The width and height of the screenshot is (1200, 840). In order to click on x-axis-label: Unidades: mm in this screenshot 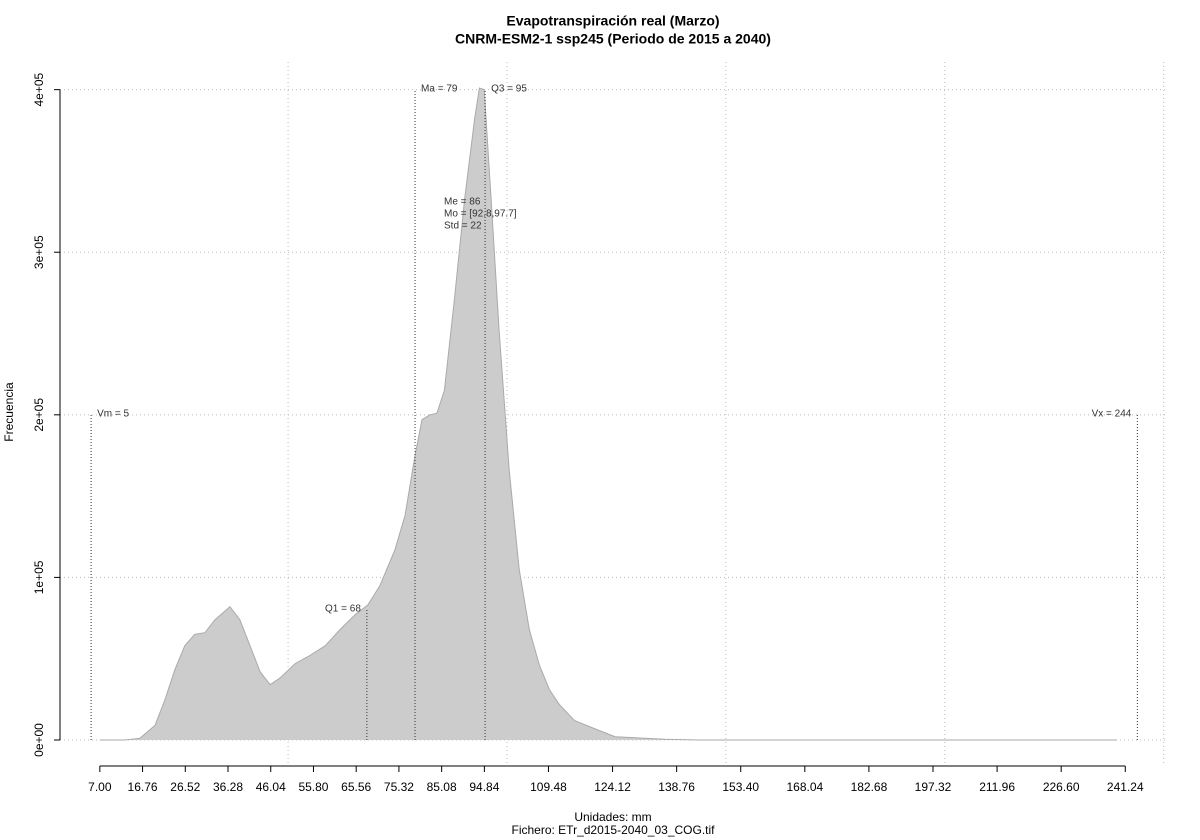, I will do `click(612, 817)`.